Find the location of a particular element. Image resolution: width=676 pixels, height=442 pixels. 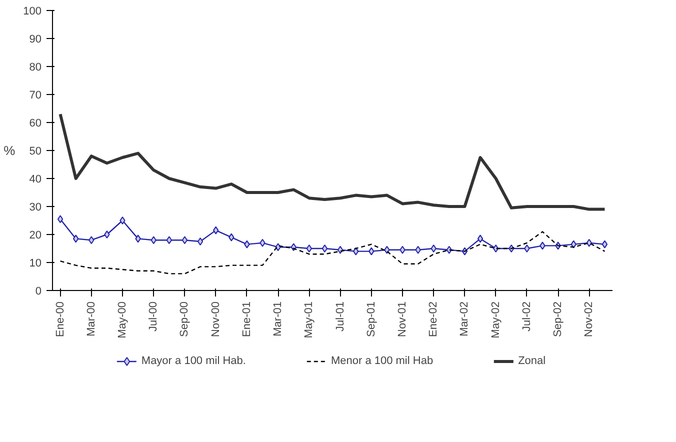

x-tick-label: Ene-02 is located at coordinates (434, 319).